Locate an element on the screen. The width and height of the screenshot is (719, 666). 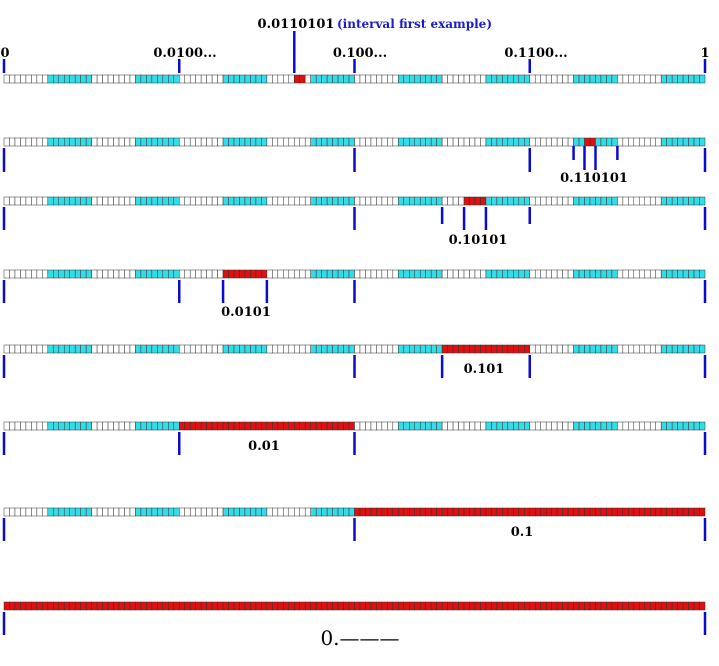
row-label-0-10101: 0.10101 is located at coordinates (478, 240).